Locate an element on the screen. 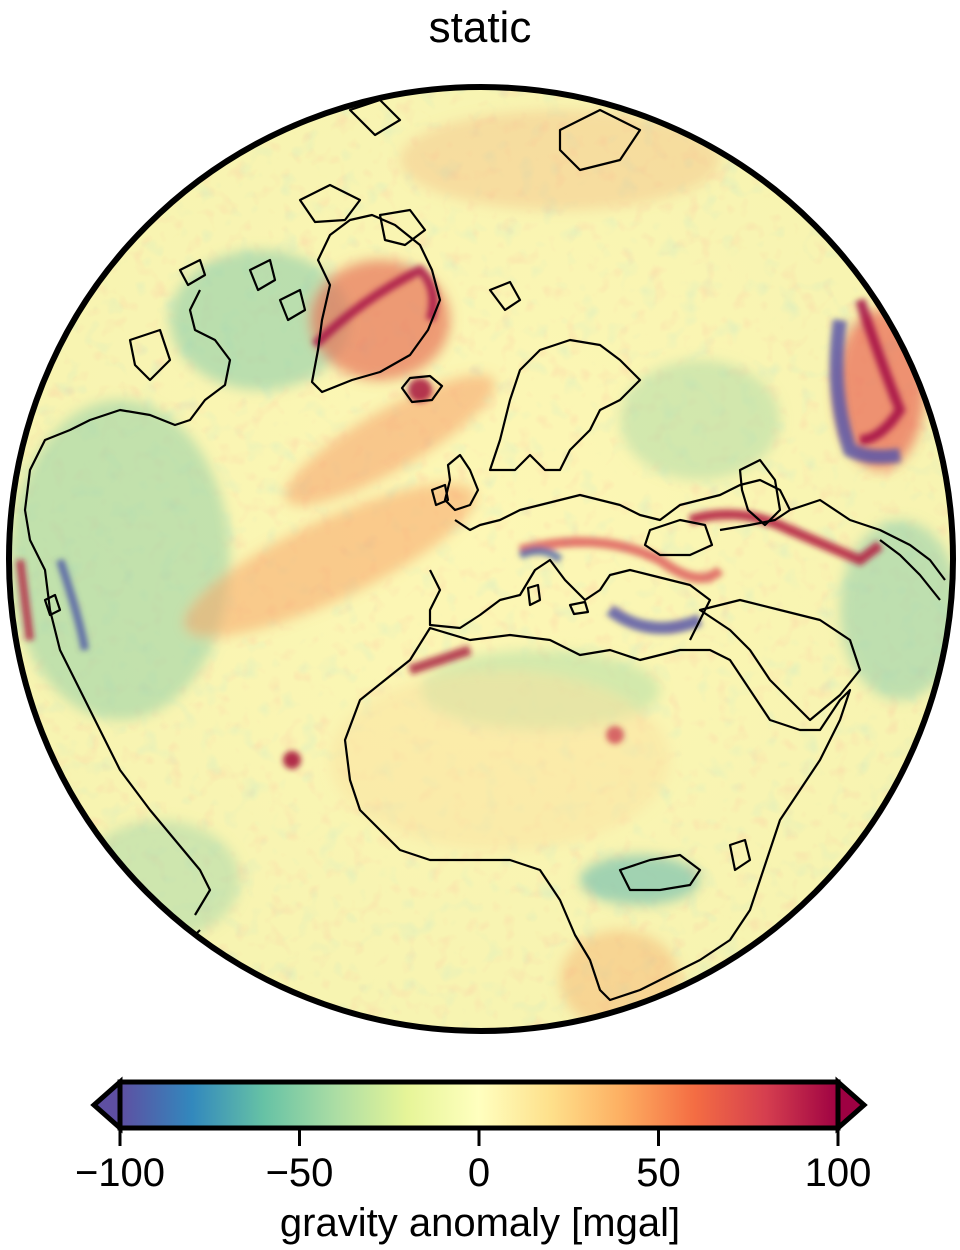 This screenshot has height=1250, width=960. colorbar-tick-label: −100 is located at coordinates (120, 1173).